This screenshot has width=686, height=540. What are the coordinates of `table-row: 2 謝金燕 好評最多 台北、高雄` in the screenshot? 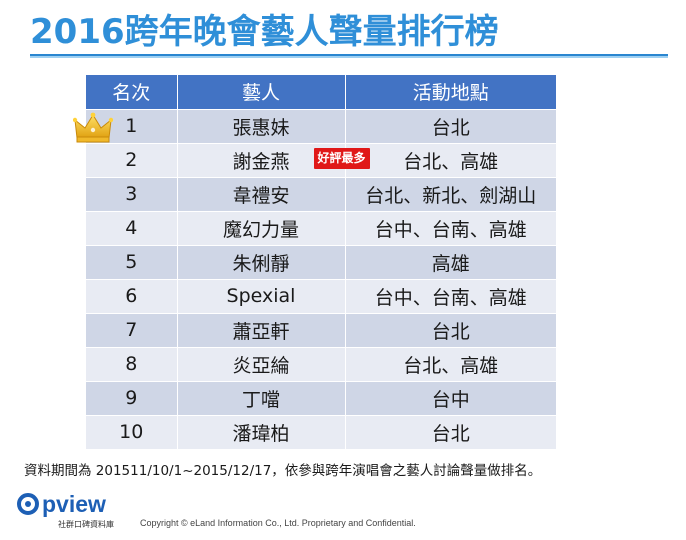 It's located at (321, 159).